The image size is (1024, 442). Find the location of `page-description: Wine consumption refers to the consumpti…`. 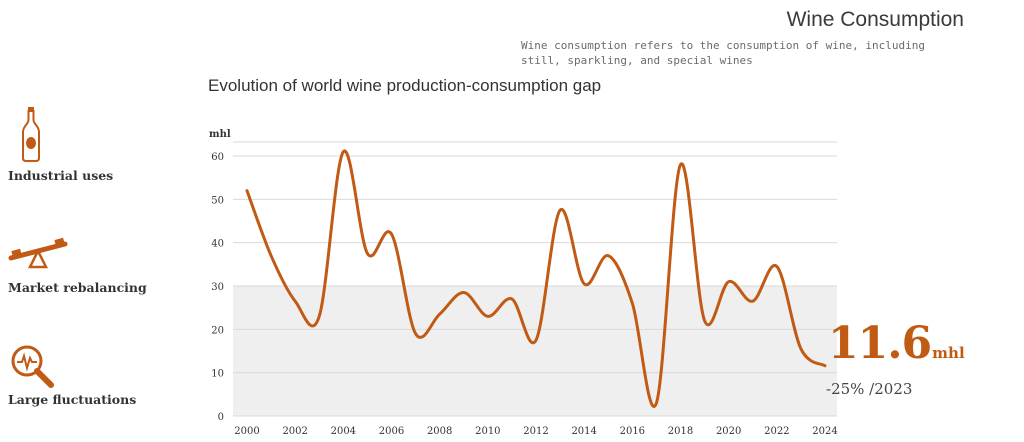

page-description: Wine consumption refers to the consumpti… is located at coordinates (723, 53).